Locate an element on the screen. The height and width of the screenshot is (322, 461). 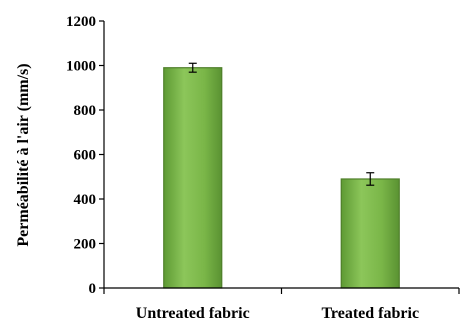
y-tick-label: 200 is located at coordinates (85, 245).